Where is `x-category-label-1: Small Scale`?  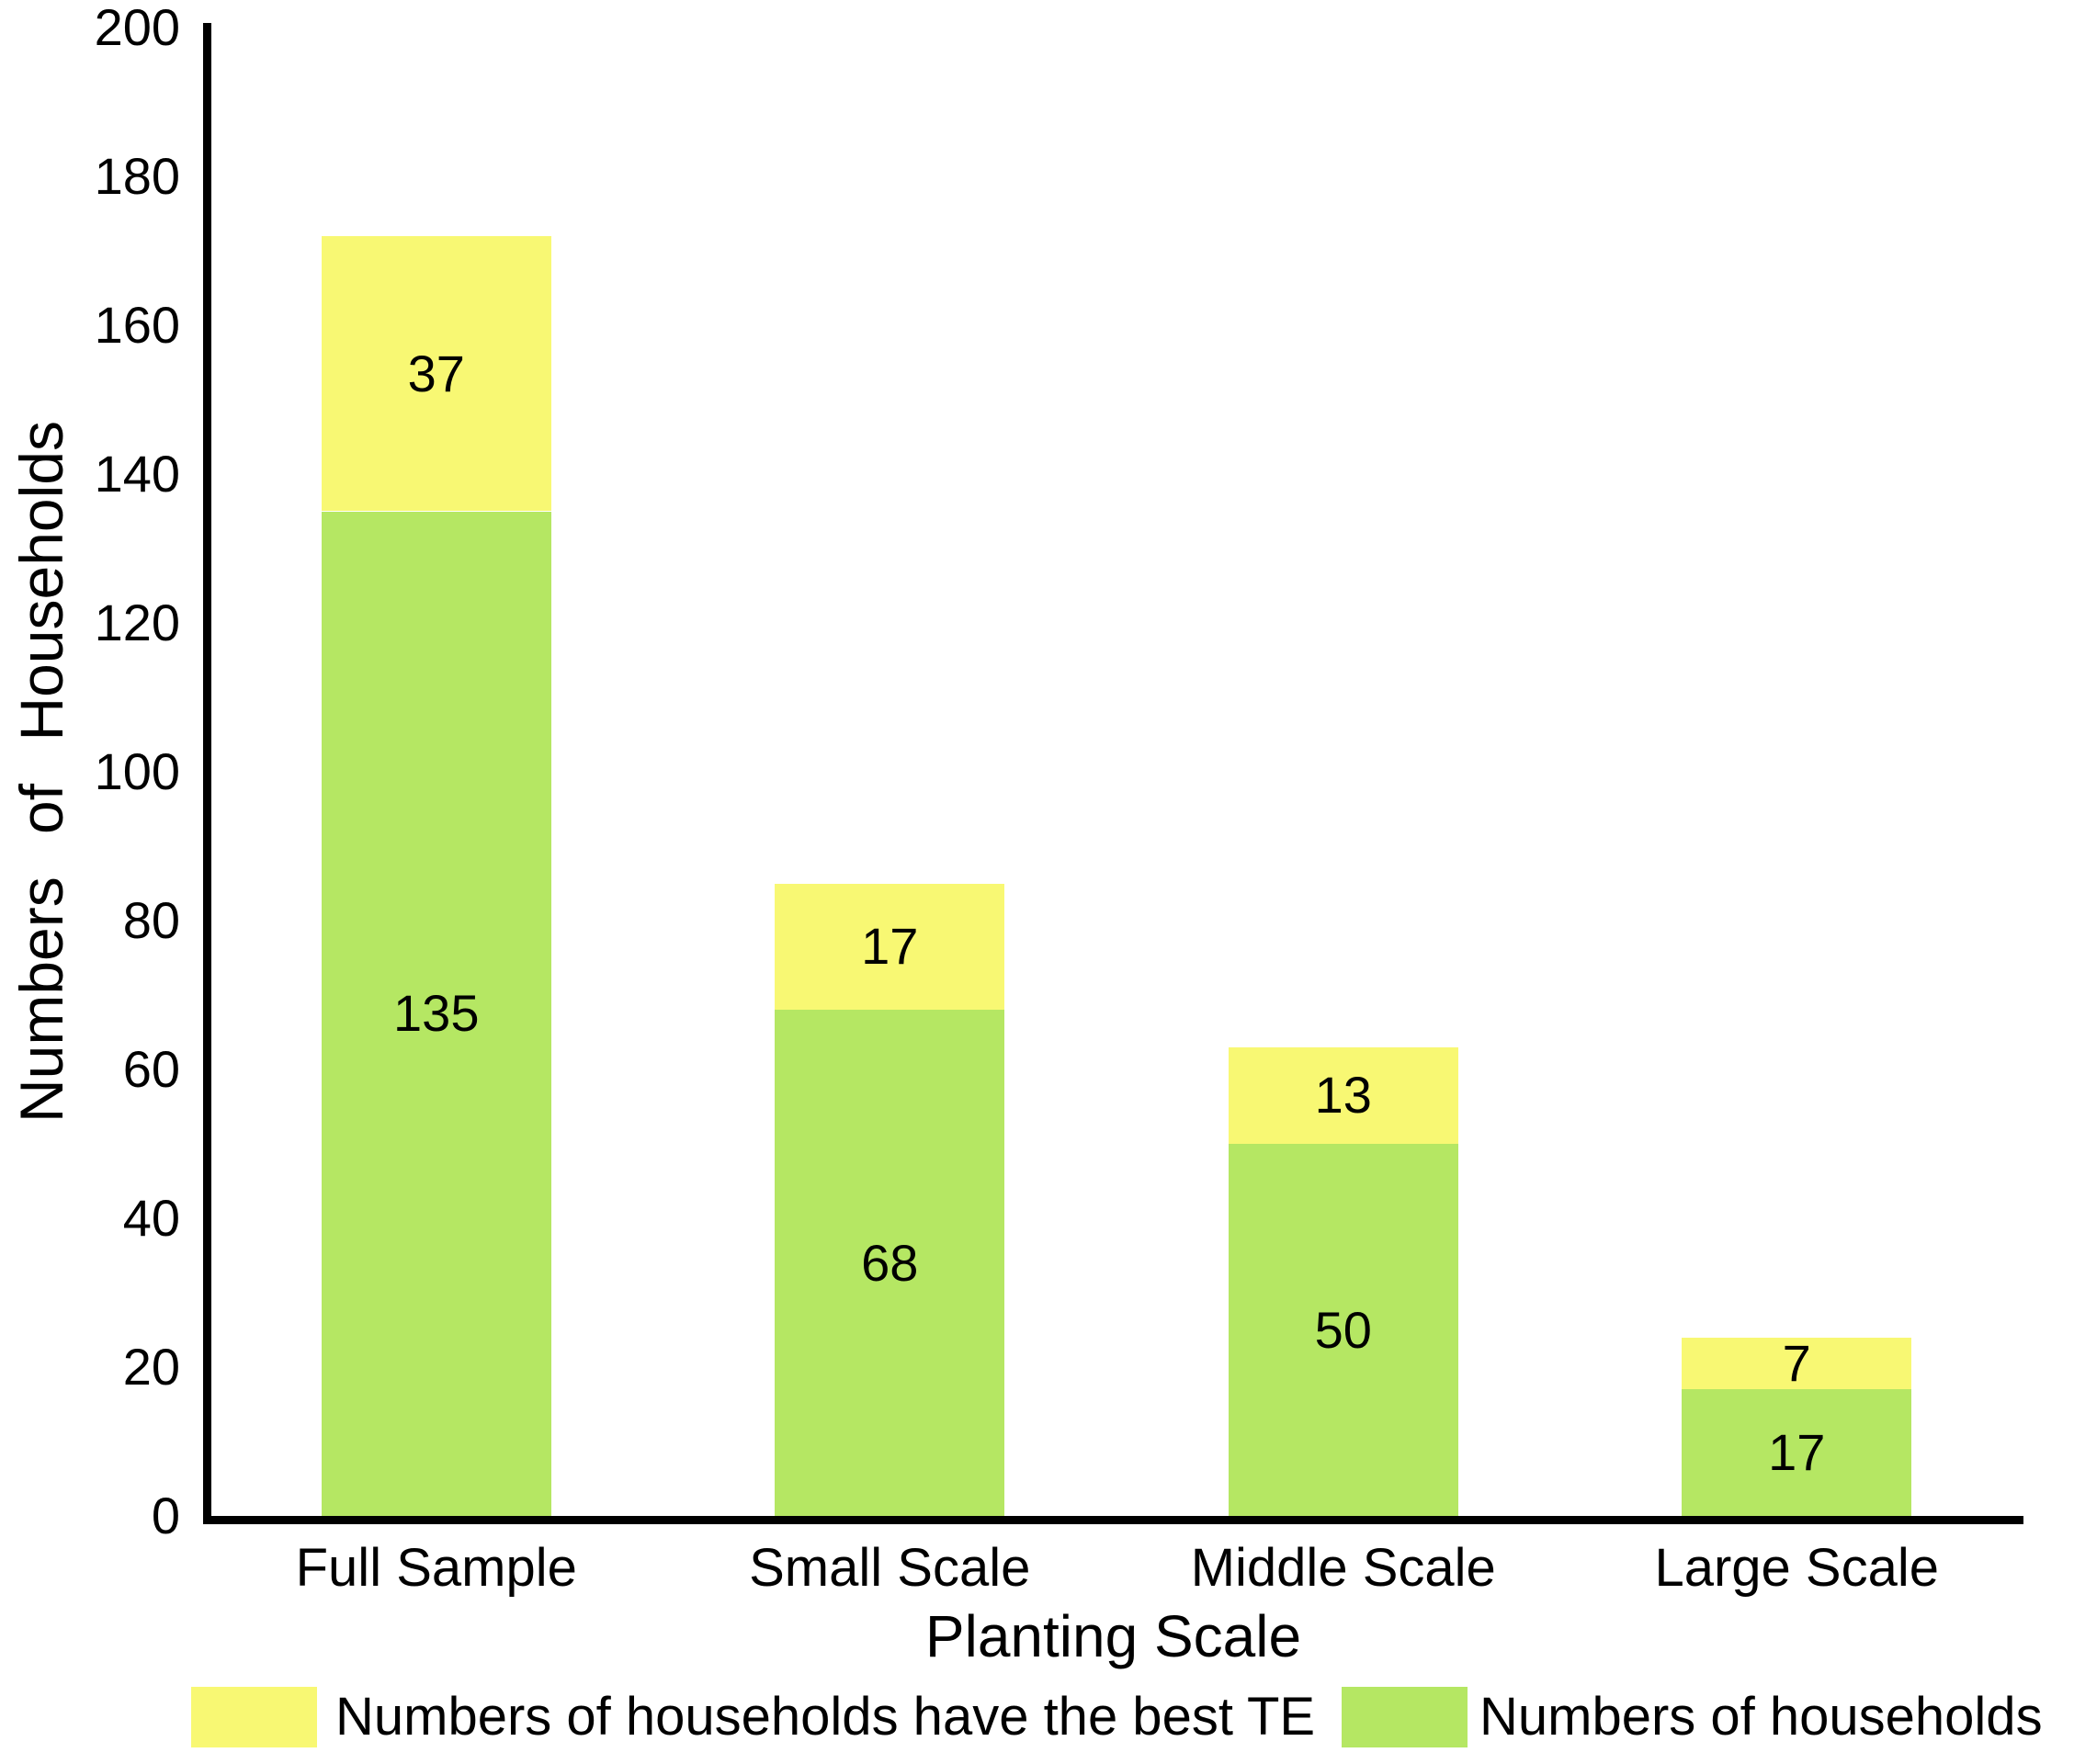 x-category-label-1: Small Scale is located at coordinates (890, 1568).